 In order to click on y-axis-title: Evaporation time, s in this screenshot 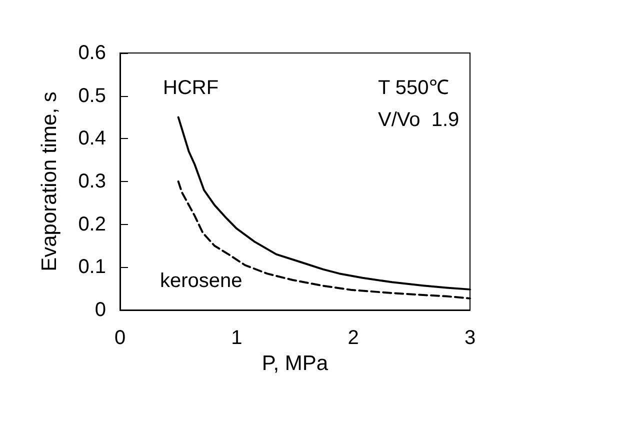, I will do `click(49, 182)`.